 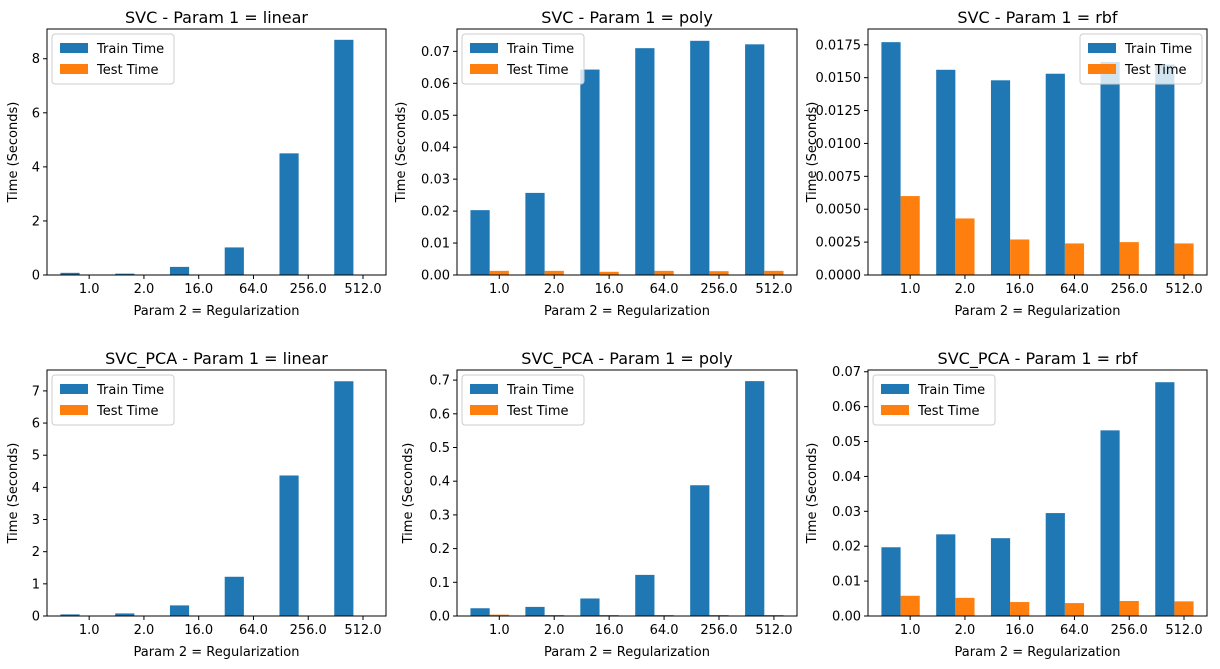 I want to click on y-tick-label: 0.0000, so click(x=839, y=276).